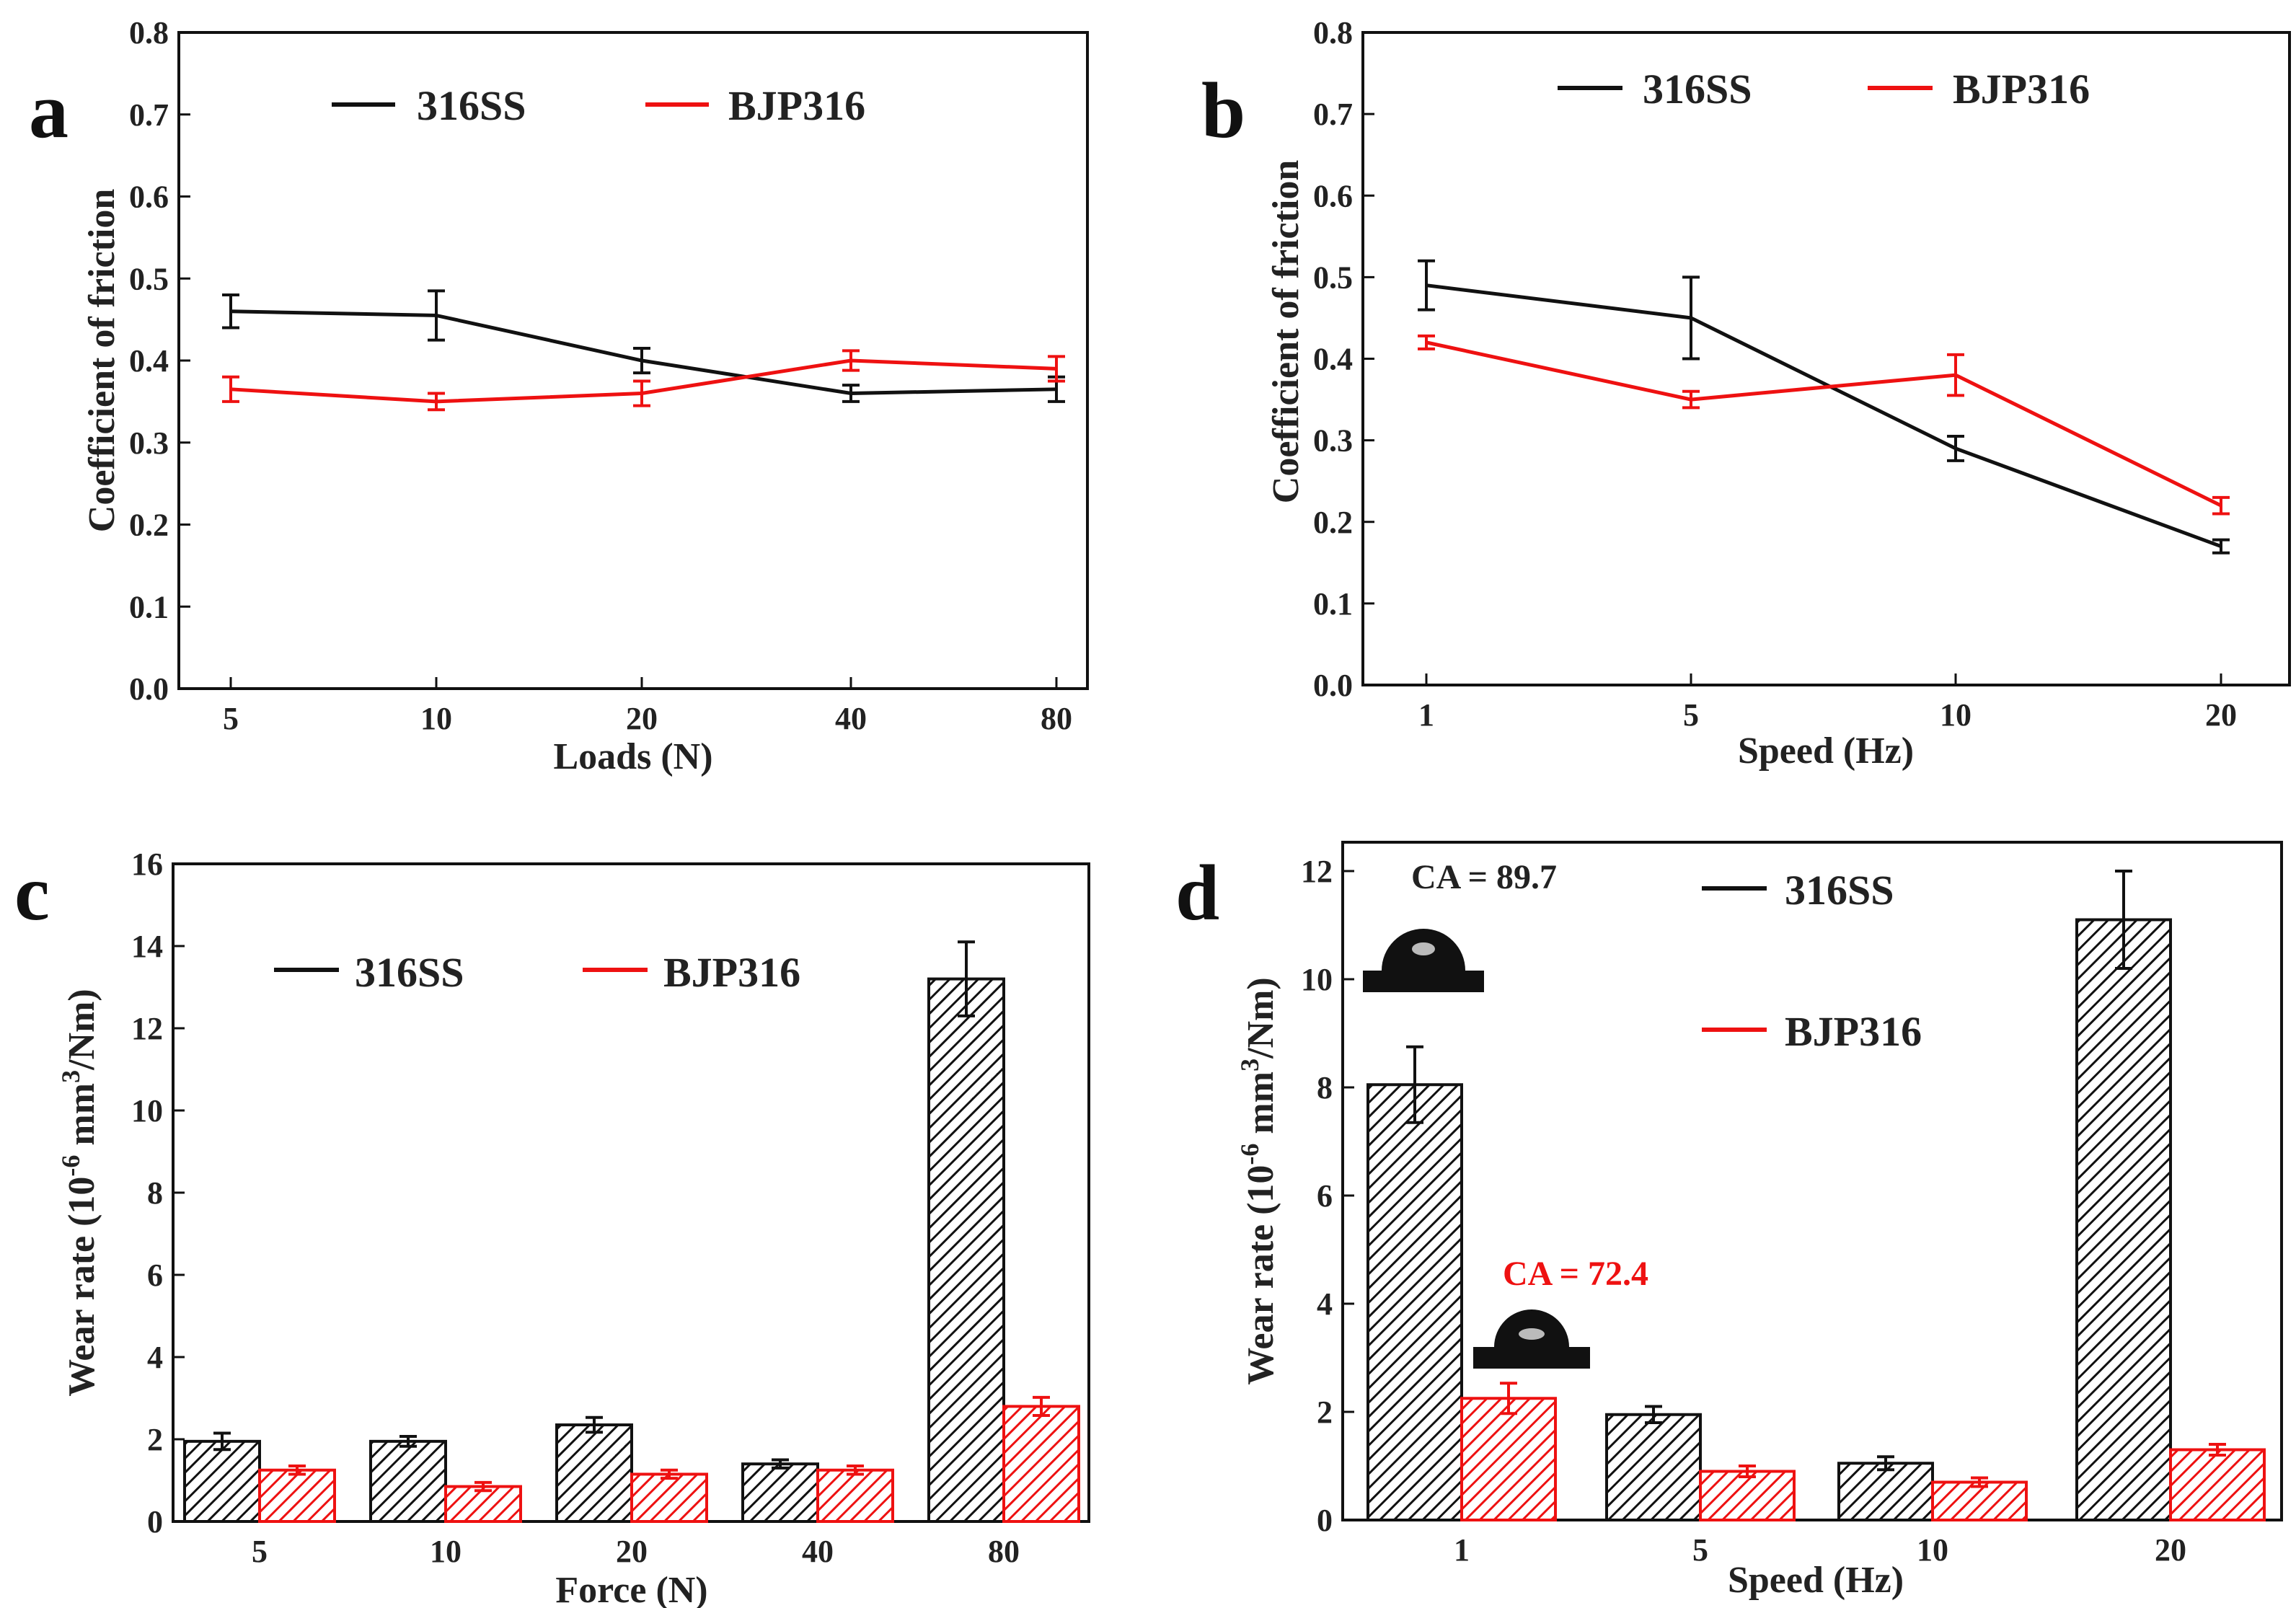 This screenshot has width=2296, height=1608. Describe the element at coordinates (149, 361) in the screenshot. I see `y-tick-label-a-4: 0.4` at that location.